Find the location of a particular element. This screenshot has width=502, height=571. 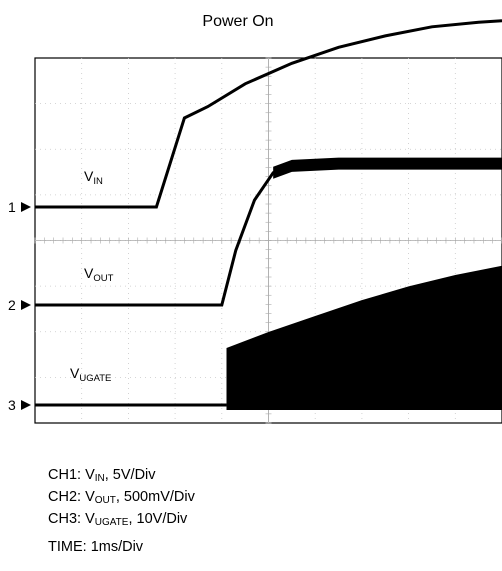

trace-vout-ripple is located at coordinates (387, 168).